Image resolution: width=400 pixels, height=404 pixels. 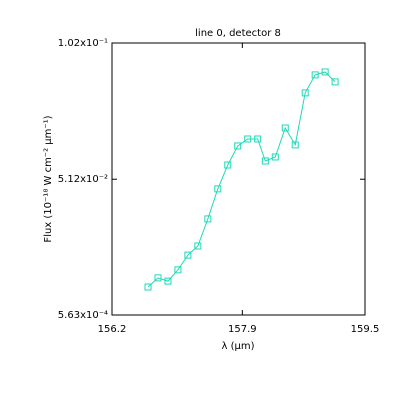 I want to click on x-axis-label: λ (µm), so click(x=237, y=346).